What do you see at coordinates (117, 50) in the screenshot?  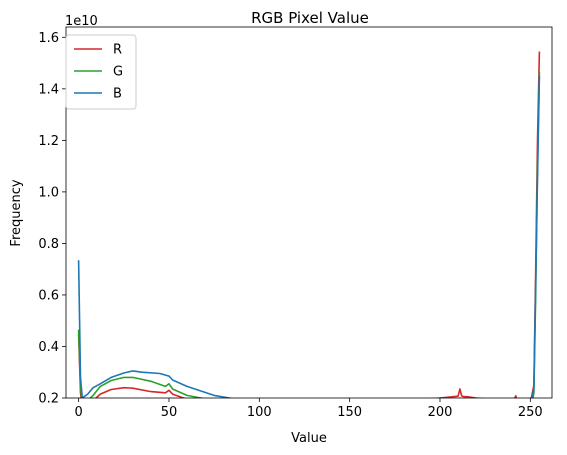 I see `legend-label-r: R` at bounding box center [117, 50].